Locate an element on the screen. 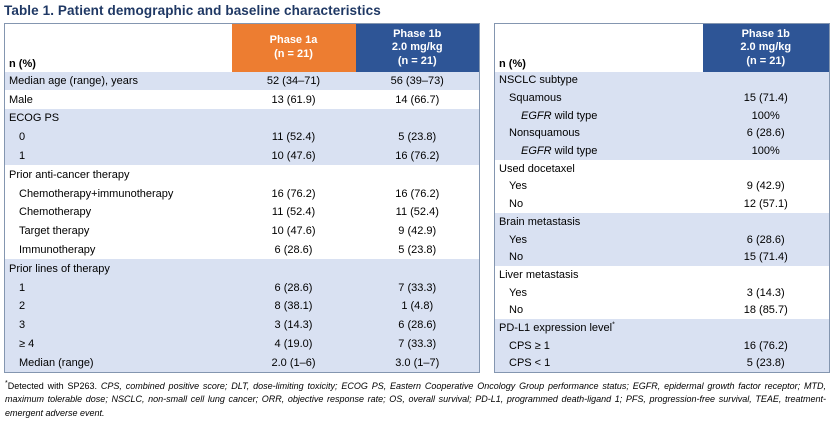 The image size is (831, 425). table-row: Yes 6 (28.6) is located at coordinates (662, 239).